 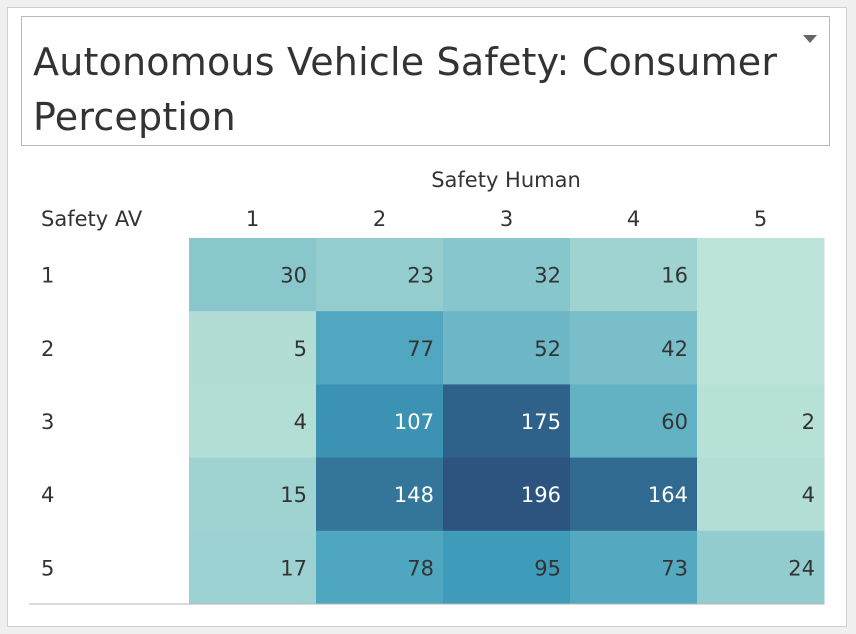 What do you see at coordinates (414, 422) in the screenshot?
I see `cell-value-label: 107` at bounding box center [414, 422].